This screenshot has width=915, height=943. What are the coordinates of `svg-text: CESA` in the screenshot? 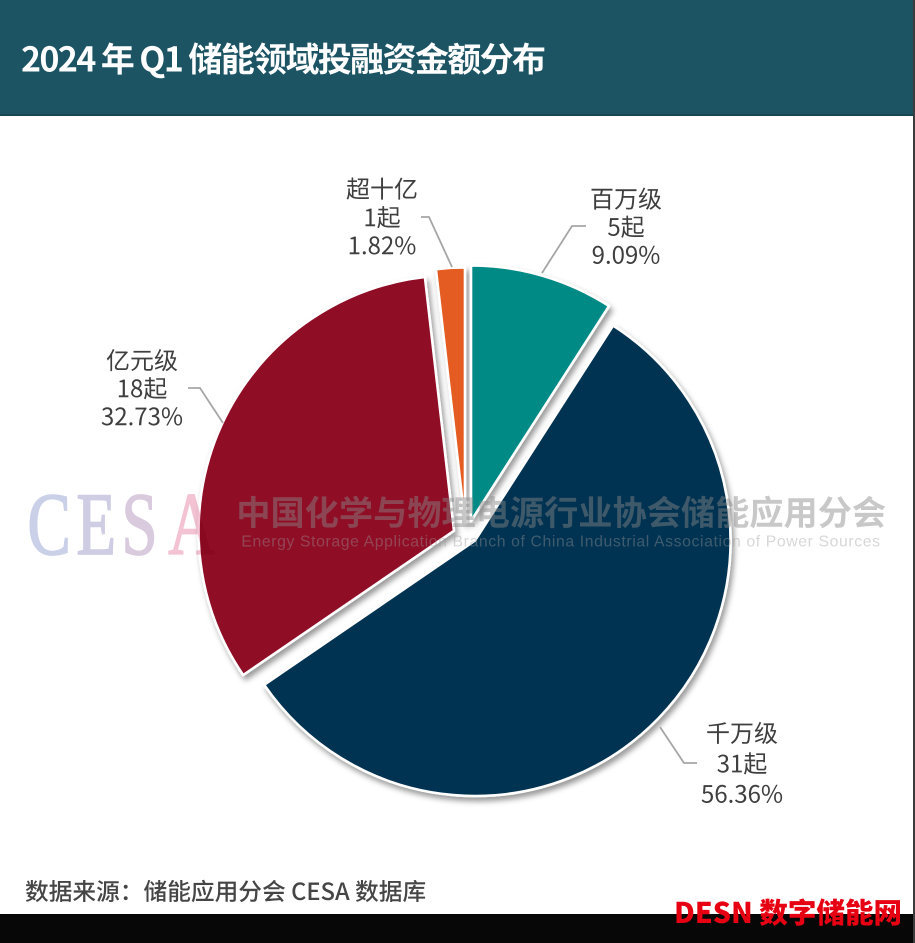 It's located at (123, 524).